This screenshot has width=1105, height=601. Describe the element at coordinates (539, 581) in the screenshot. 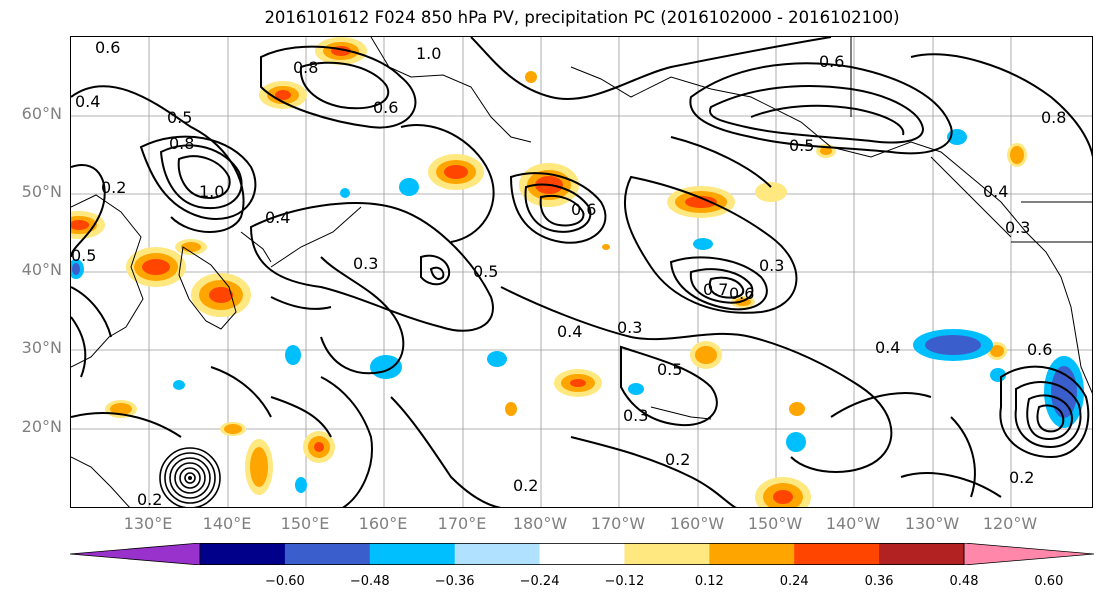

I see `colorbar-tick-label: −0.24` at that location.